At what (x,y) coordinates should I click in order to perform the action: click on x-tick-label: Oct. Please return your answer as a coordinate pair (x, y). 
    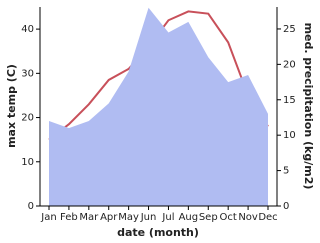
    Looking at the image, I should click on (228, 217).